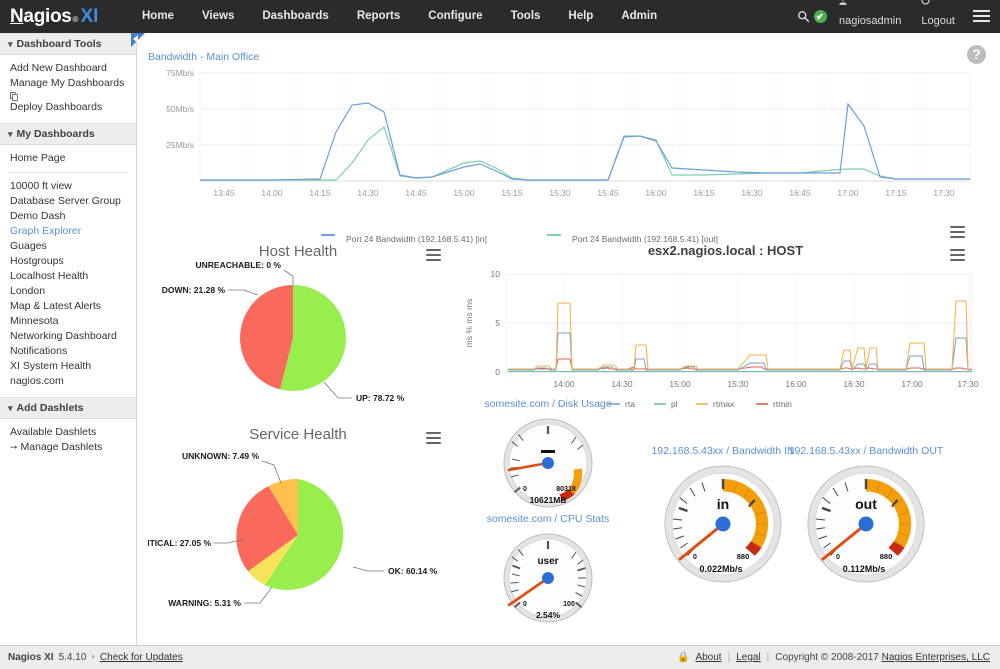  What do you see at coordinates (748, 657) in the screenshot?
I see `footer-legal-link: Legal` at bounding box center [748, 657].